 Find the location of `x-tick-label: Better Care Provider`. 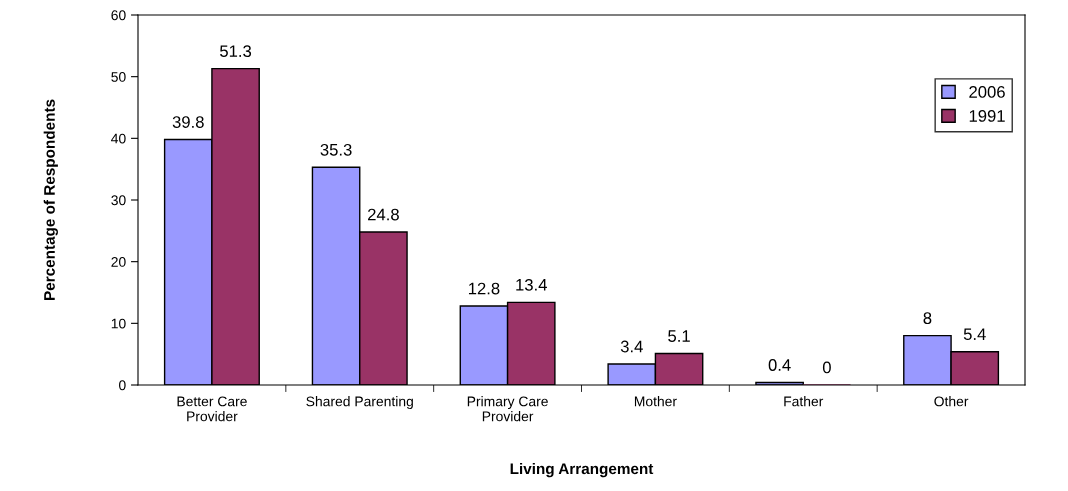

x-tick-label: Better Care Provider is located at coordinates (212, 409).